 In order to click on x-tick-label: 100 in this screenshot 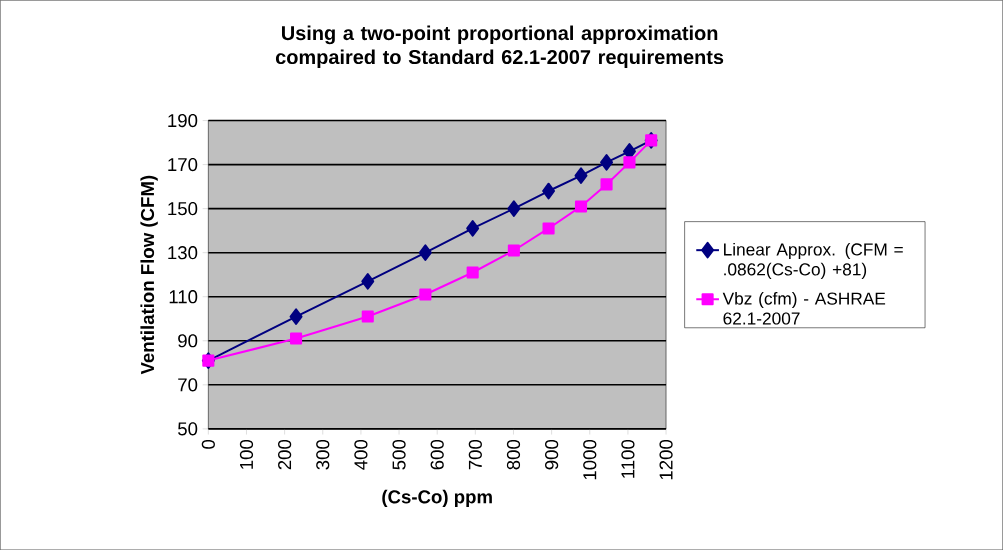, I will do `click(246, 454)`.